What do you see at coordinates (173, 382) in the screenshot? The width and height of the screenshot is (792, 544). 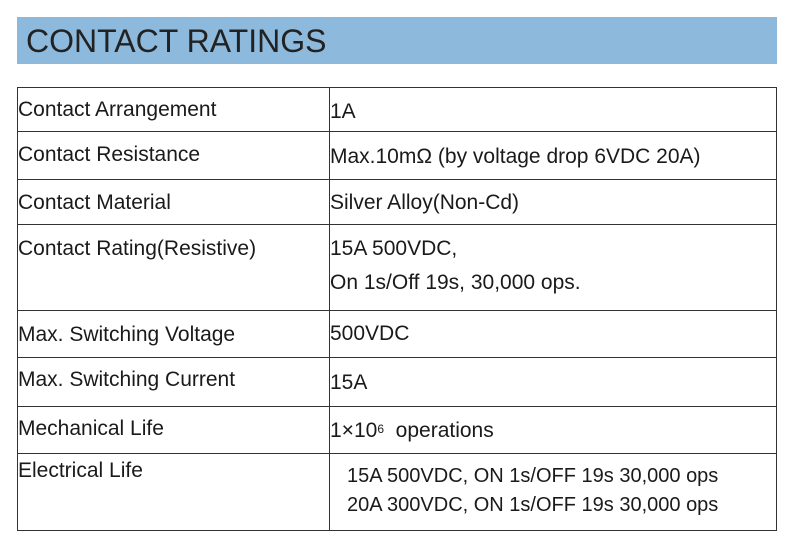 I see `row-label: Max. Switching Current` at bounding box center [173, 382].